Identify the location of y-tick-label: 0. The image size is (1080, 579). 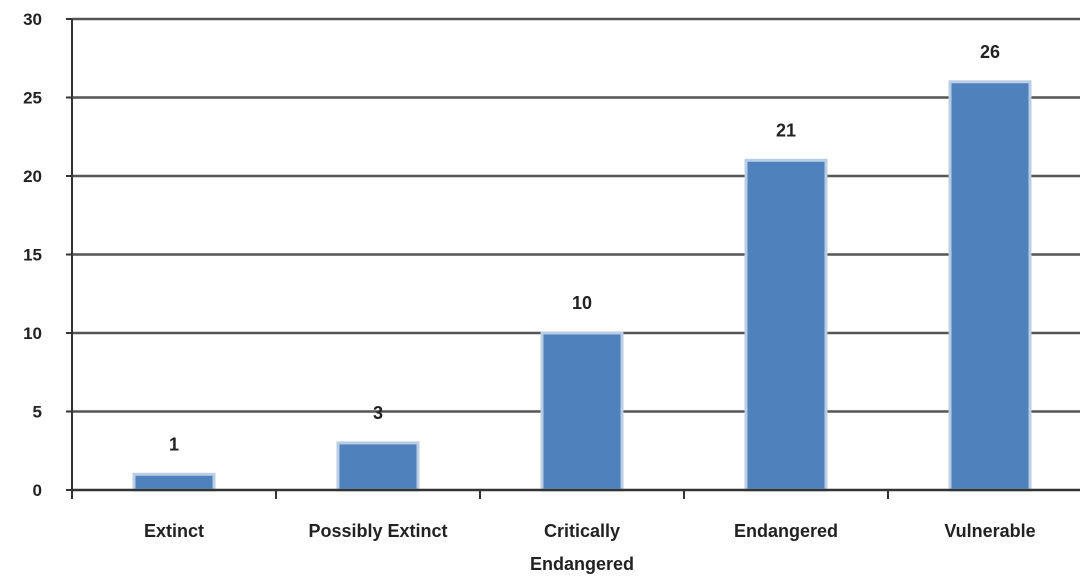
(37, 490).